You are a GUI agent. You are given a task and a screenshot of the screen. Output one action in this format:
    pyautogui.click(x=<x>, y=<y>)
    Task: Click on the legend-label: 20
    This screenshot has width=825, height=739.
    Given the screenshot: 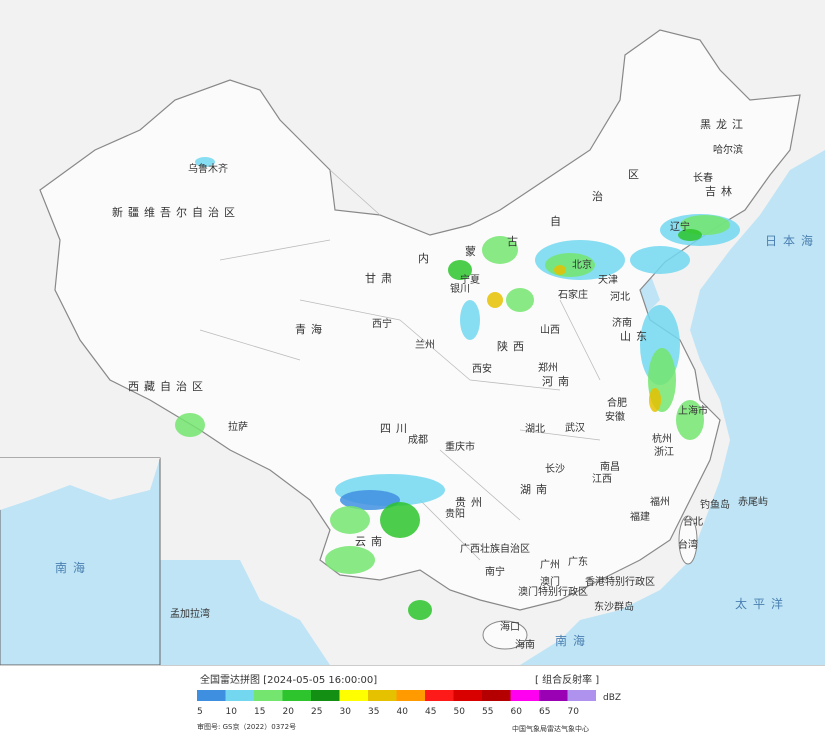 What is the action you would take?
    pyautogui.click(x=289, y=712)
    